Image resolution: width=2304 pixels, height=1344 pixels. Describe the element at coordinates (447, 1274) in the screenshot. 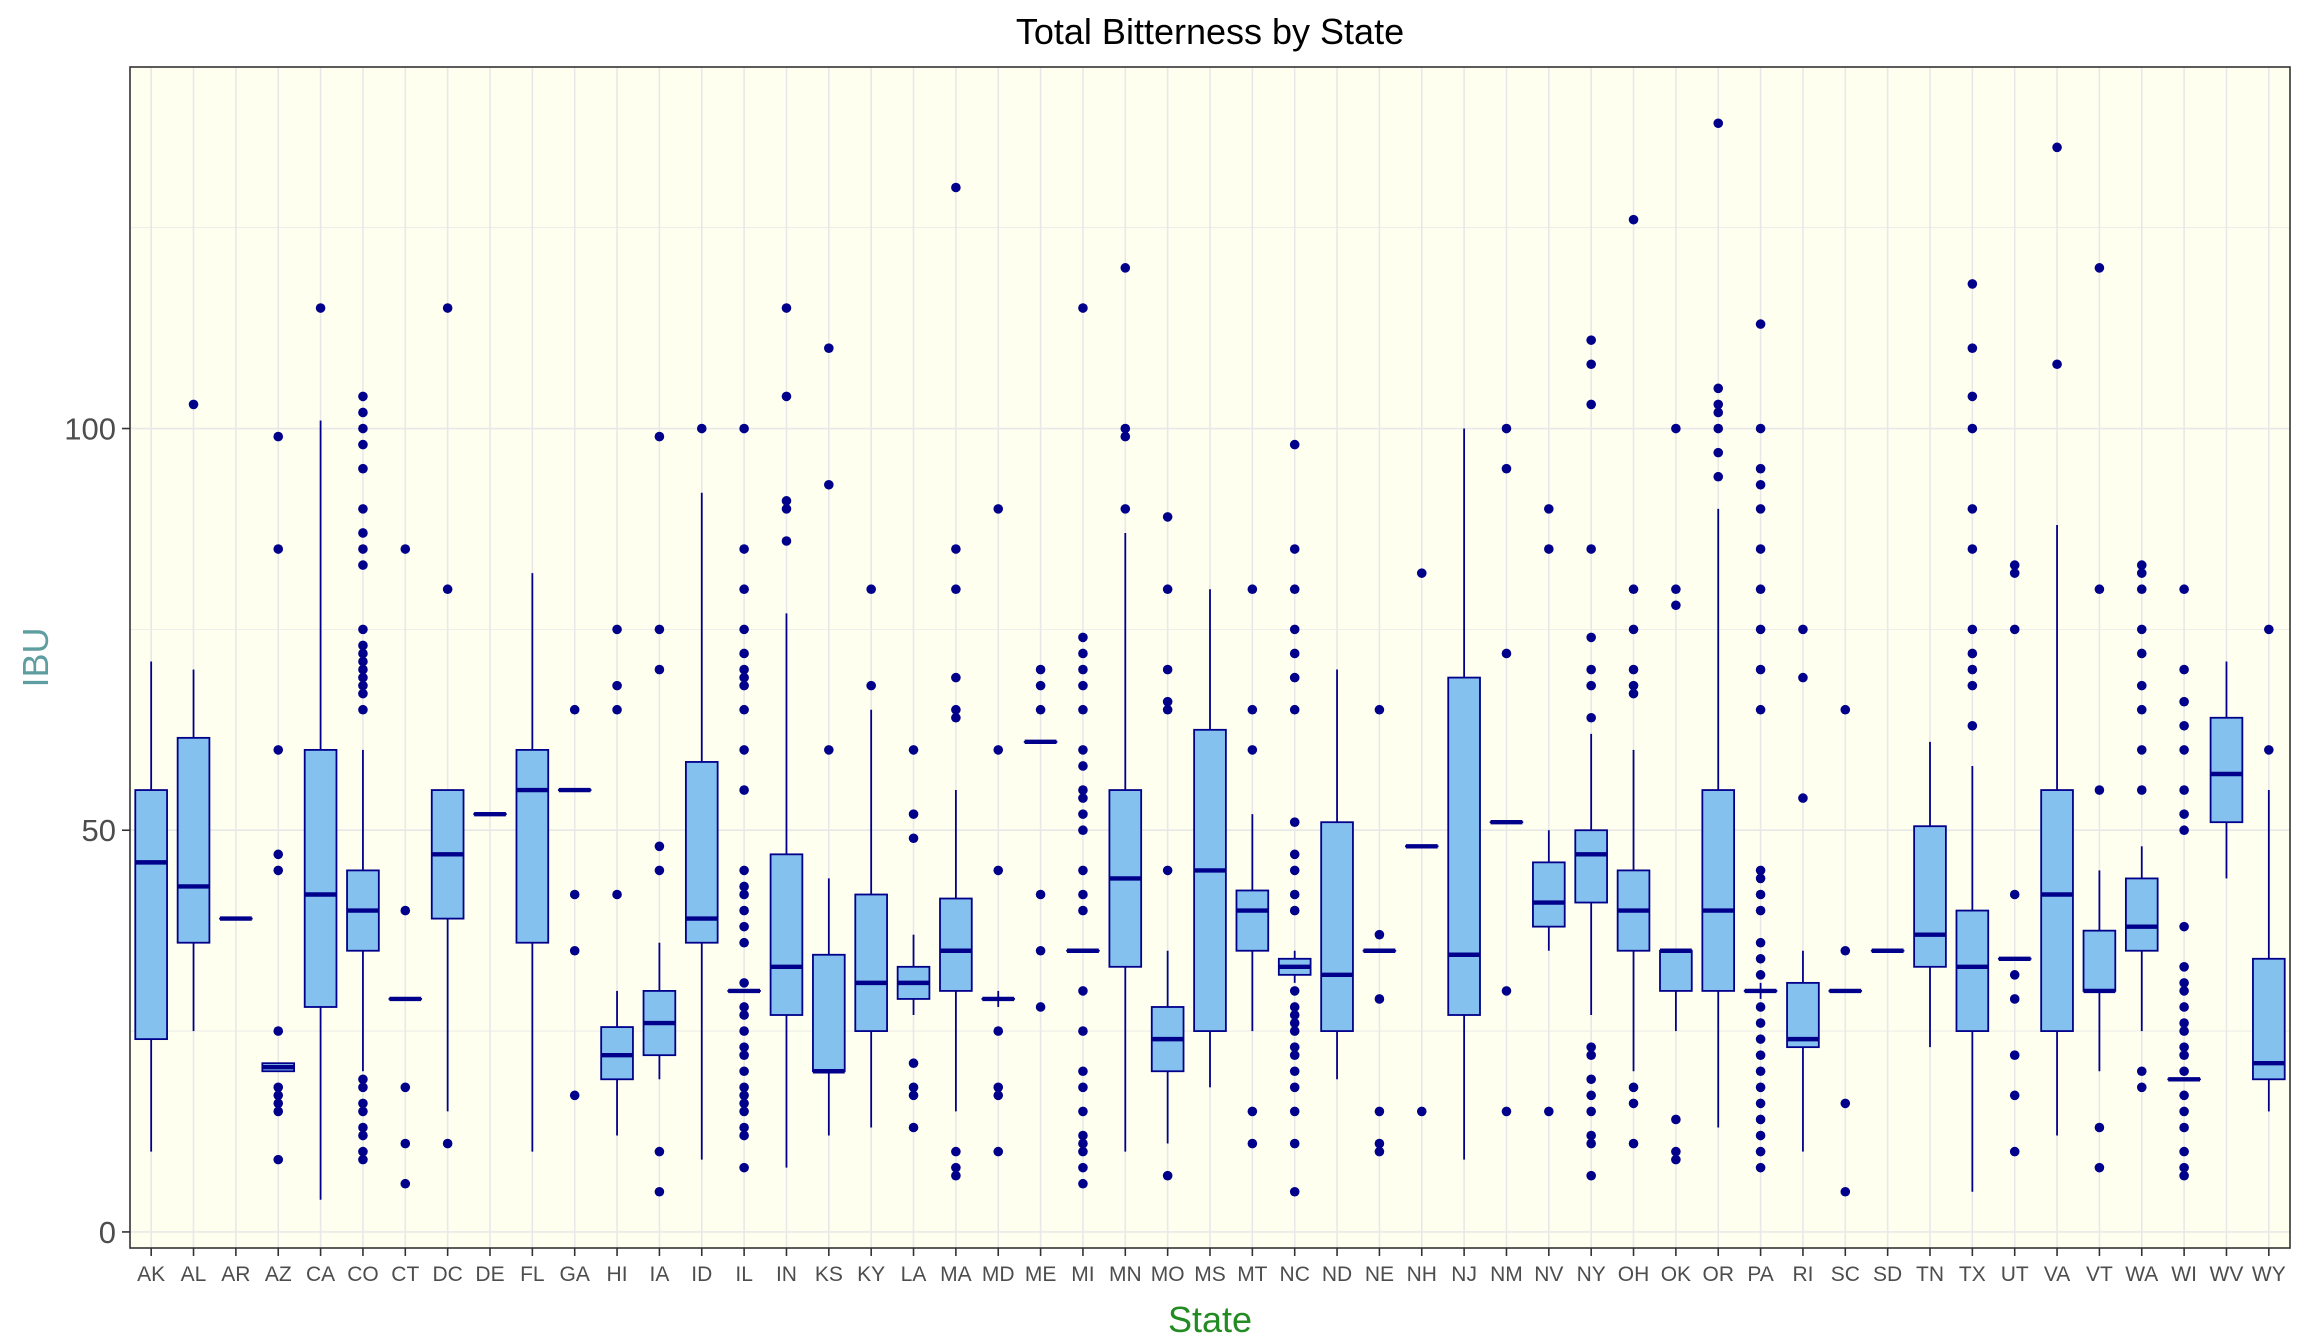

I see `x-tick-label: DC` at that location.